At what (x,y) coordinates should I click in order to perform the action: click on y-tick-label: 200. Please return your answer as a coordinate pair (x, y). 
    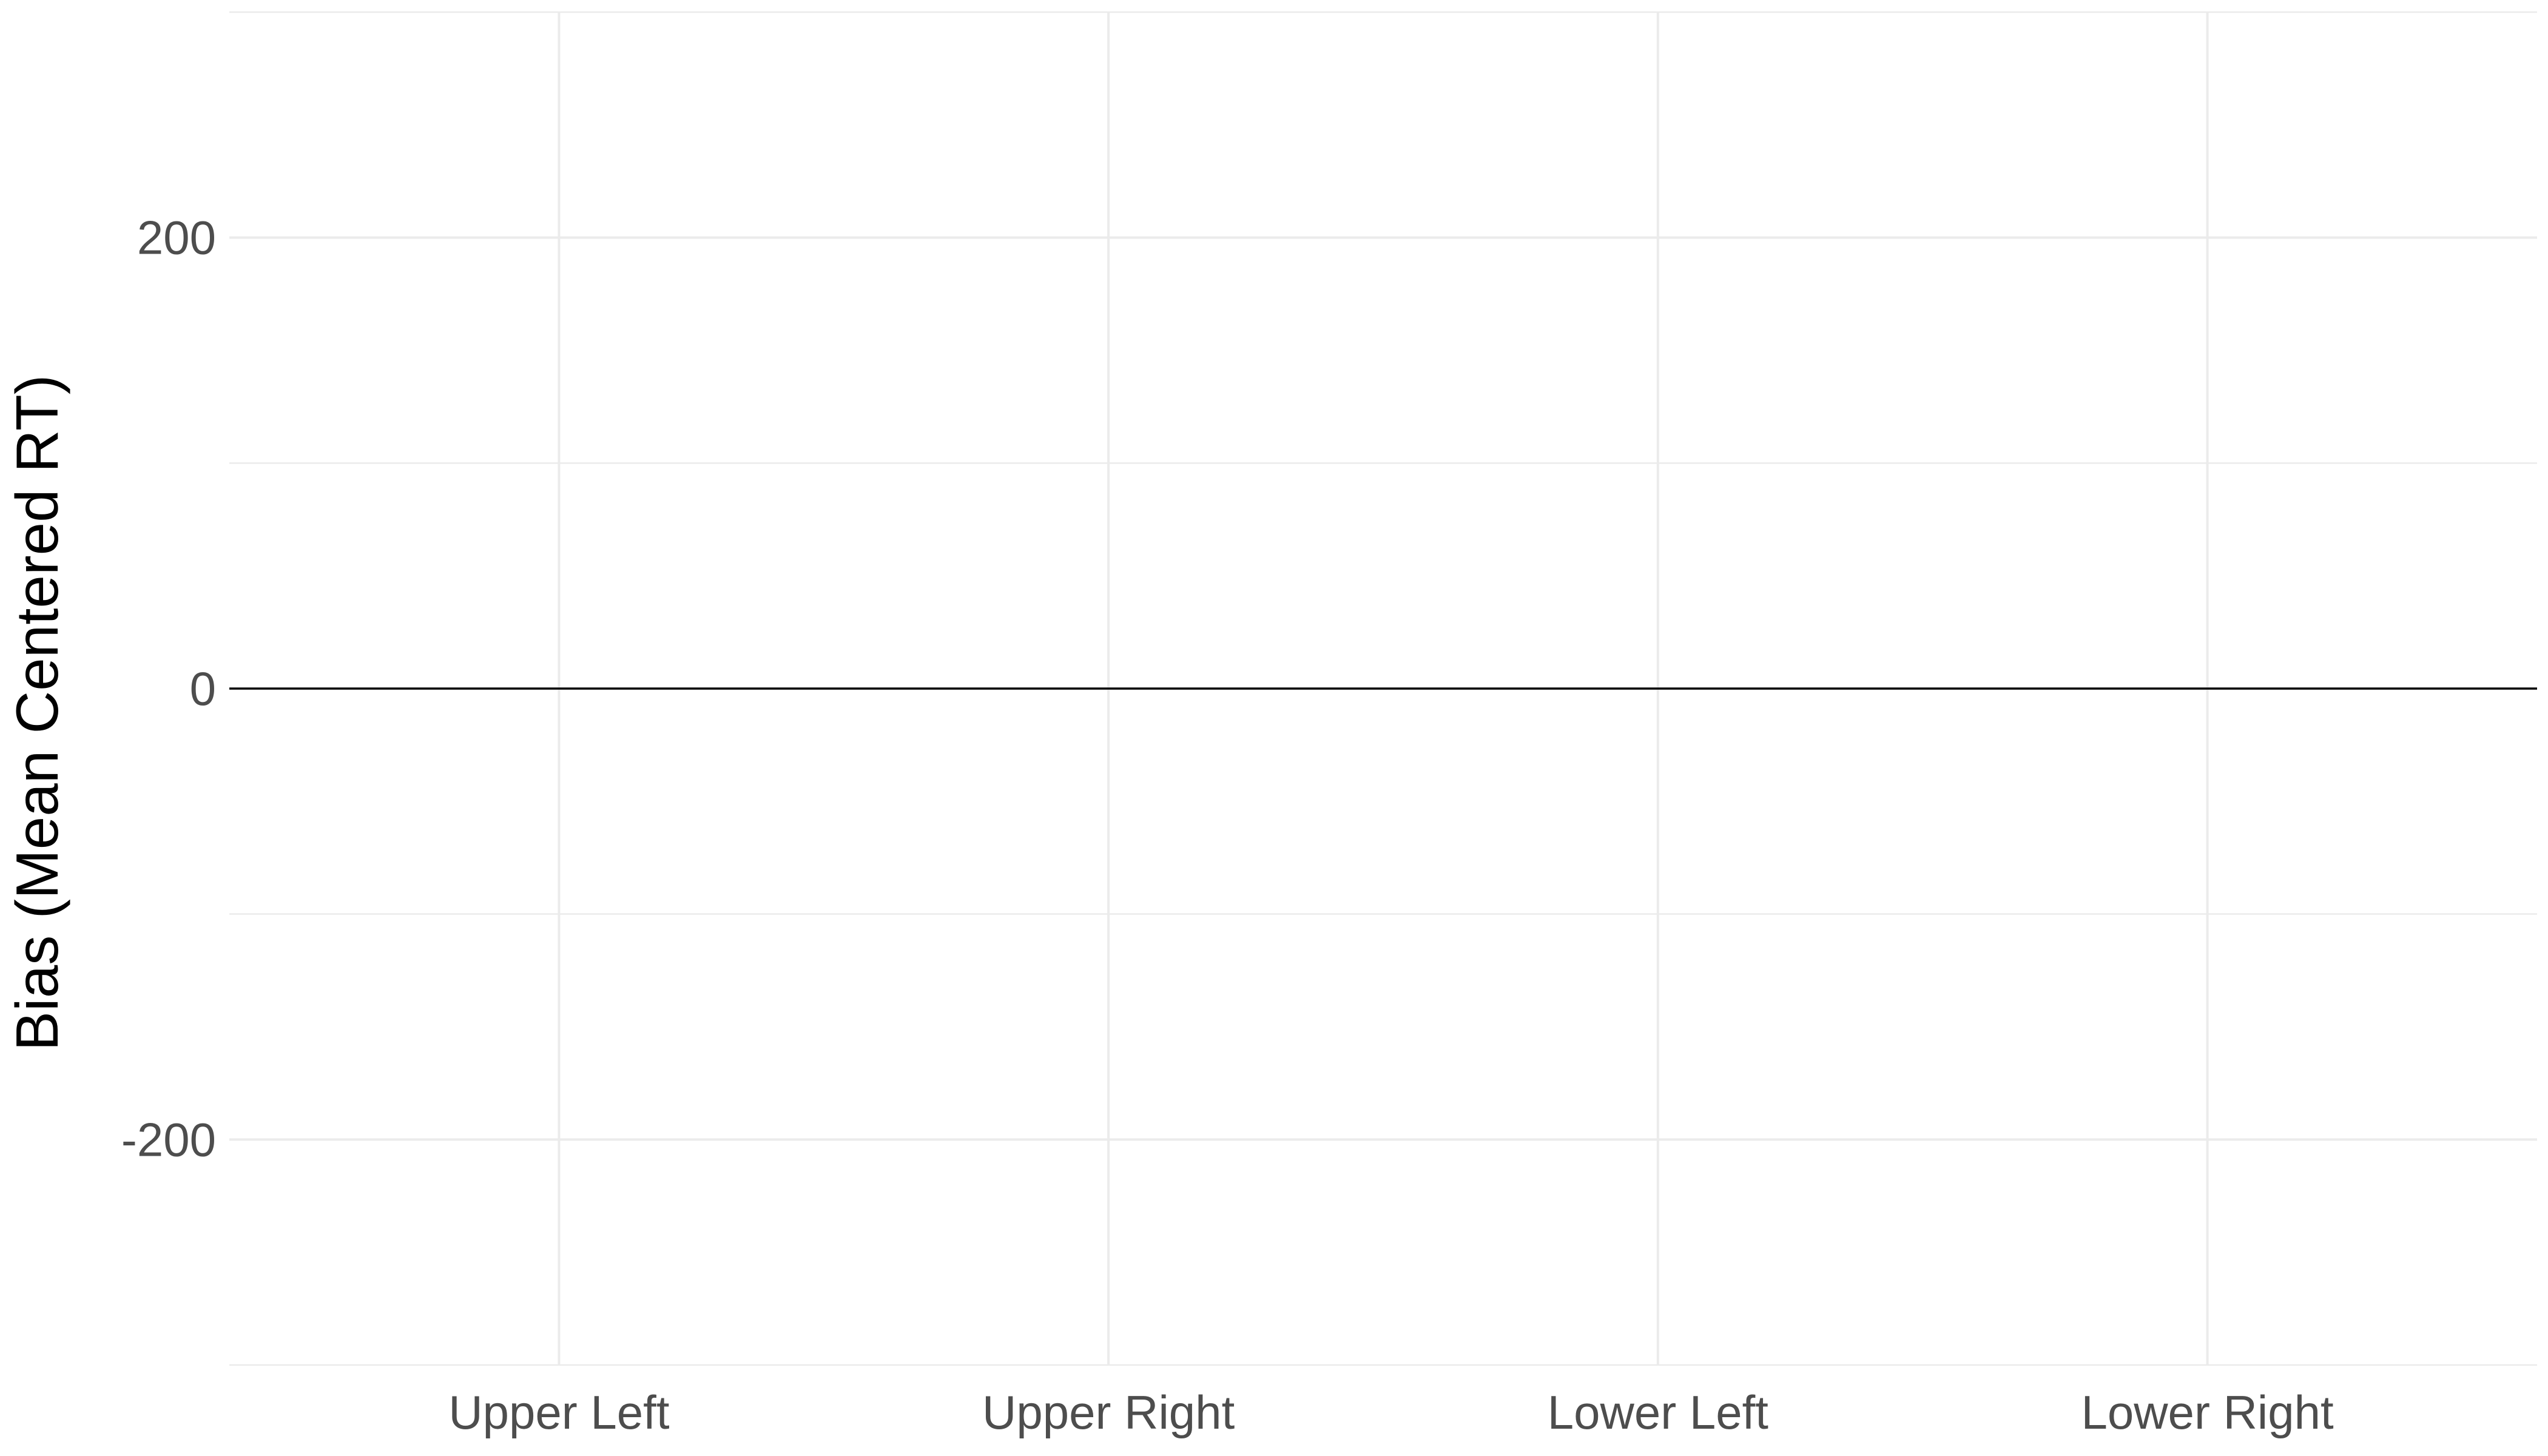
    Looking at the image, I should click on (176, 238).